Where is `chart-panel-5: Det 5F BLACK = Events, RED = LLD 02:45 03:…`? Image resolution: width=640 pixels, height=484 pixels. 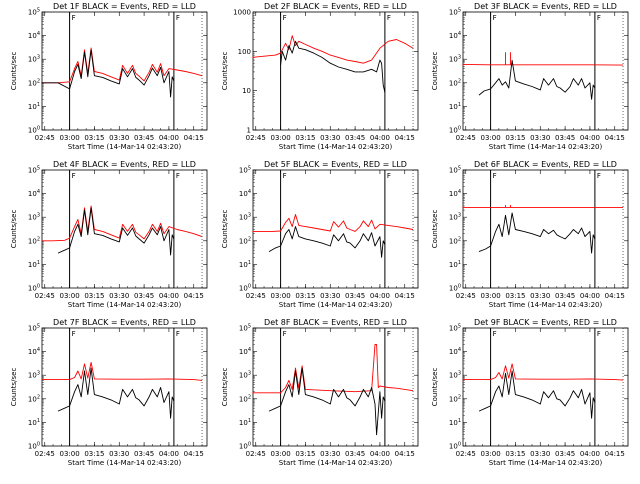 chart-panel-5: Det 5F BLACK = Events, RED = LLD 02:45 03:… is located at coordinates (320, 234).